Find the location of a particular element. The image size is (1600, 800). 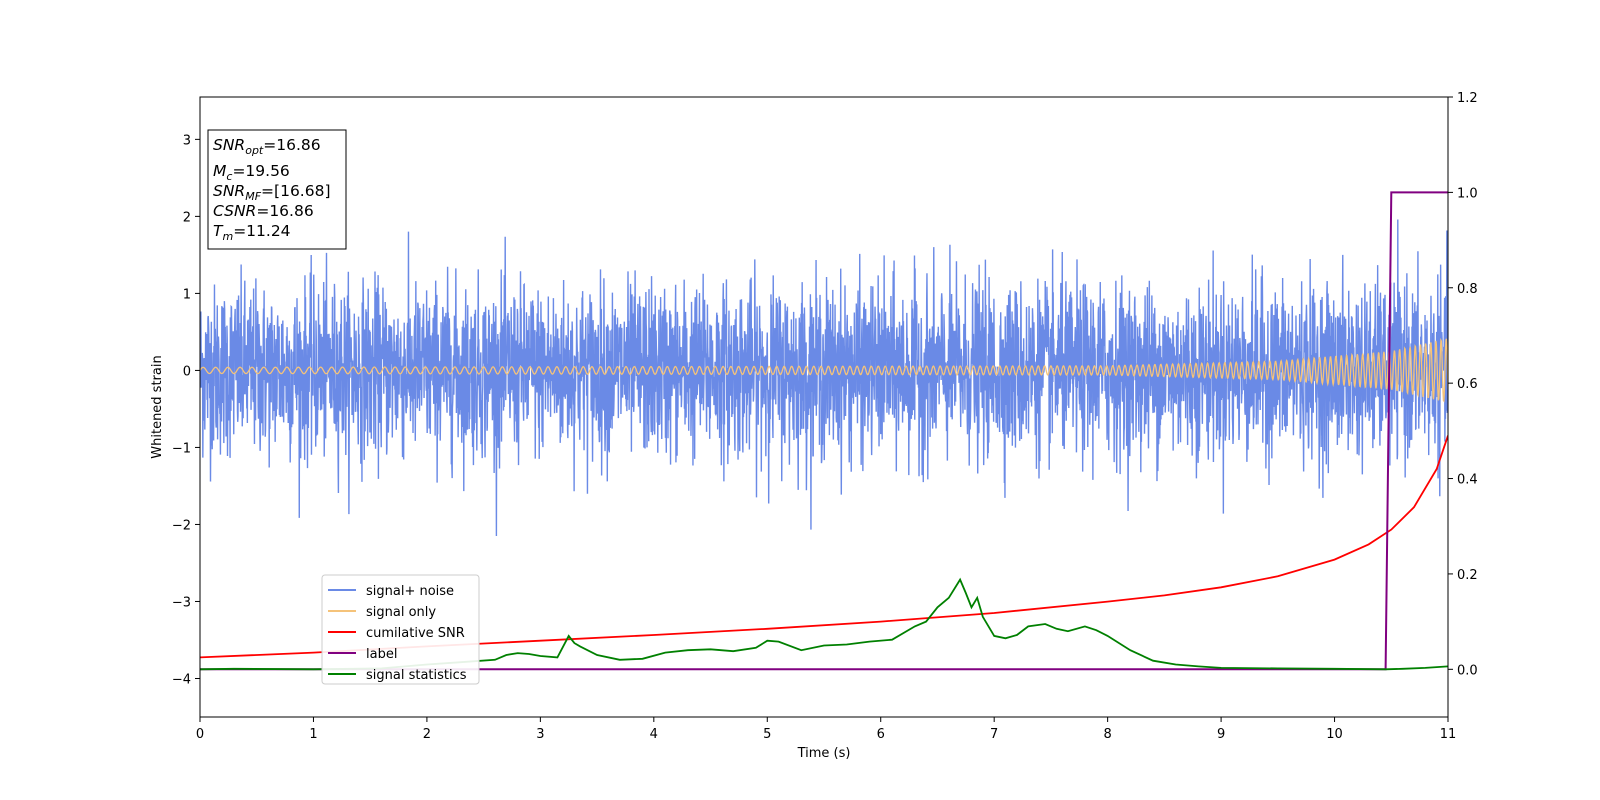

series-signal-statistics is located at coordinates (824, 624).